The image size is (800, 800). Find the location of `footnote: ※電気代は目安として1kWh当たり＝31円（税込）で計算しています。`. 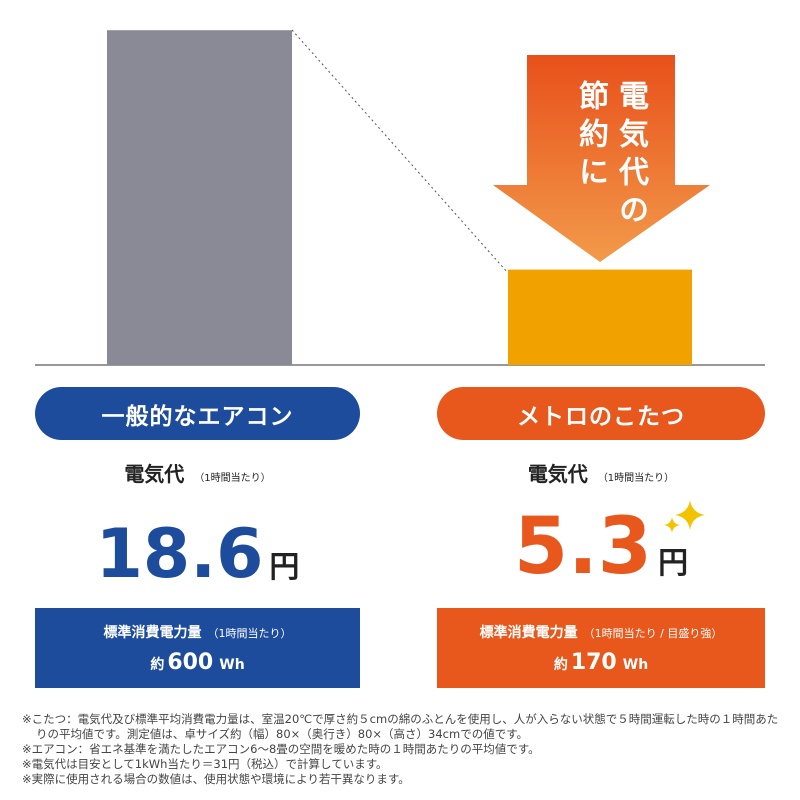

footnote: ※電気代は目安として1kWh当たり＝31円（税込）で計算しています。 is located at coordinates (205, 764).